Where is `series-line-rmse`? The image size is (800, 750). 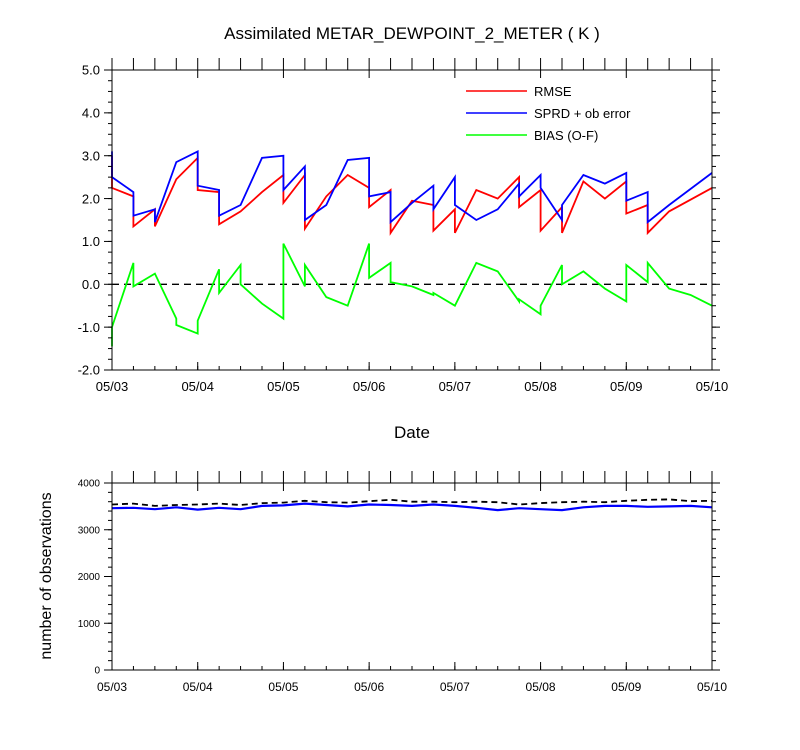 series-line-rmse is located at coordinates (412, 195).